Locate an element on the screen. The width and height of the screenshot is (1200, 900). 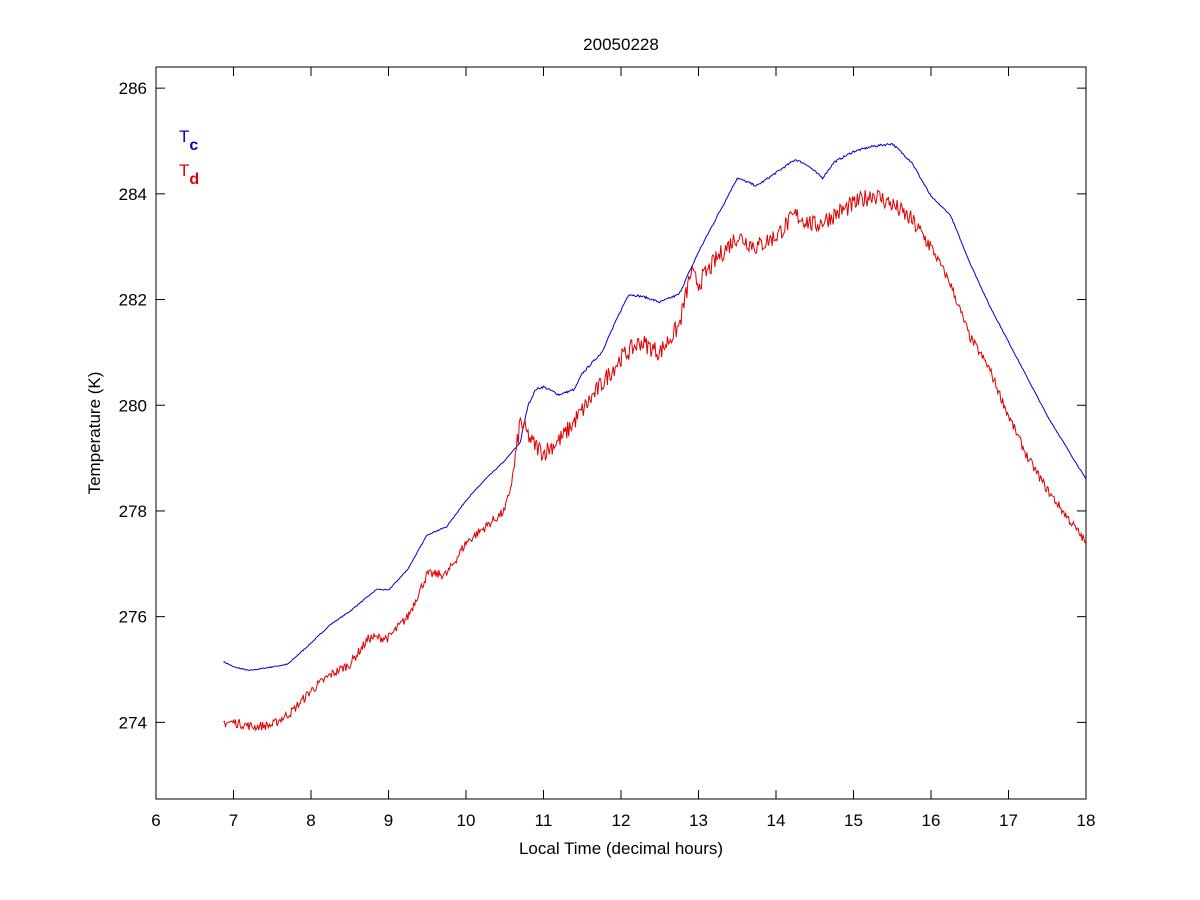
legend-entry-tc: Tc is located at coordinates (188, 140).